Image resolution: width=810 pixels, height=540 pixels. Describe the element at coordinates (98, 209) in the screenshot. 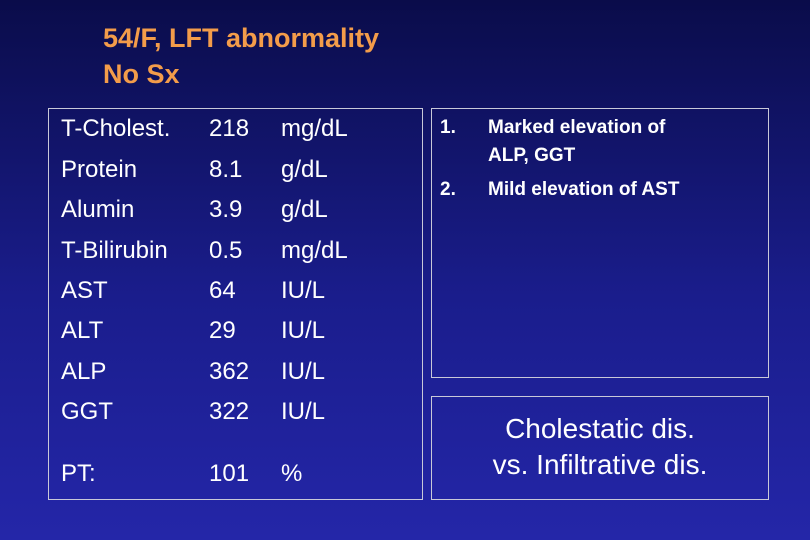

I see `lab-name: Alumin` at that location.